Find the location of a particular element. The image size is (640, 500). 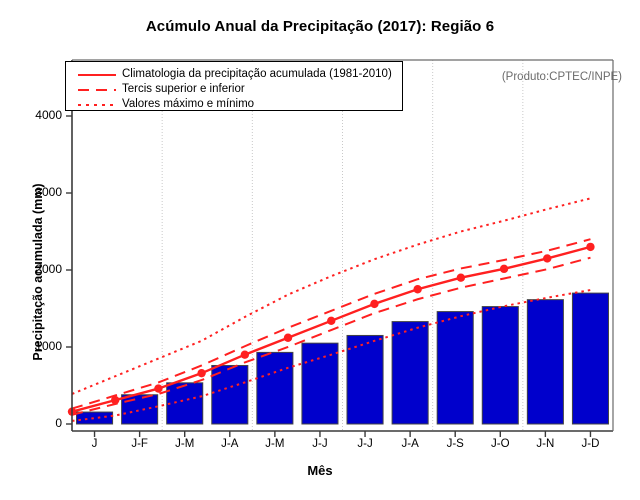

legend-label: Tercis superior e inferior is located at coordinates (183, 89).